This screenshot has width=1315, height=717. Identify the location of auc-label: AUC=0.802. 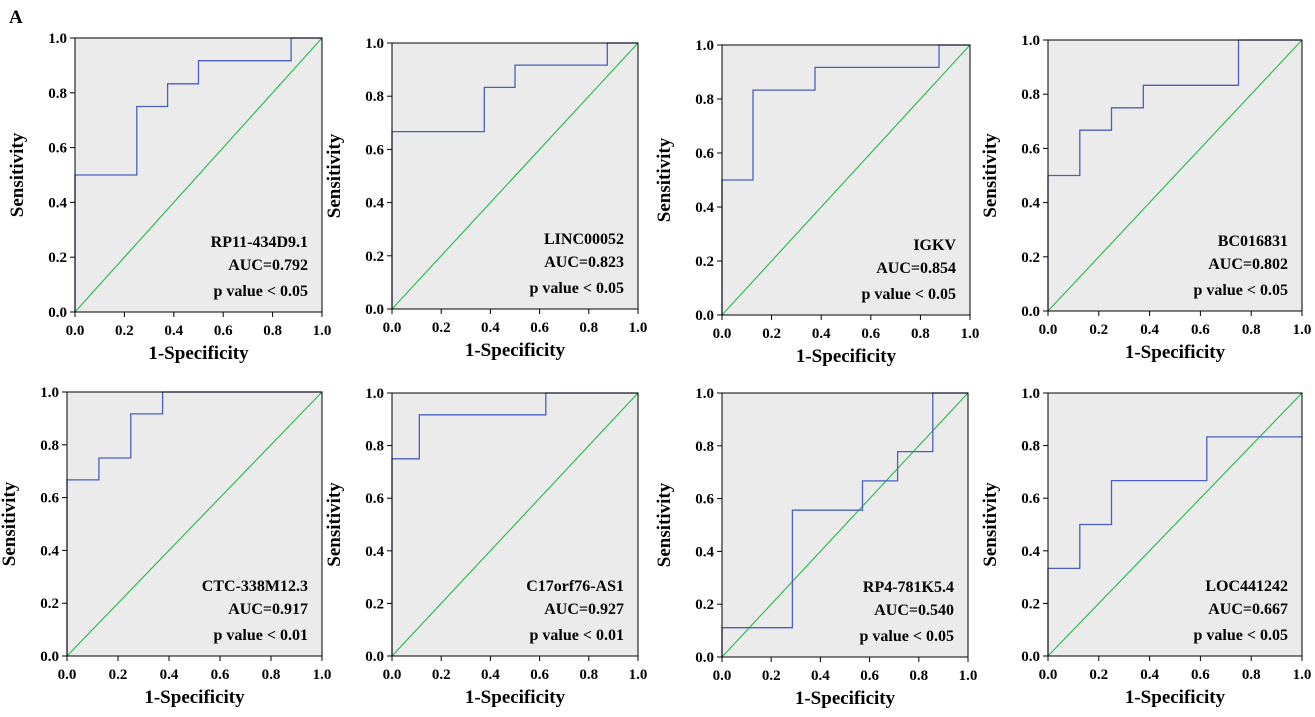
(1248, 264).